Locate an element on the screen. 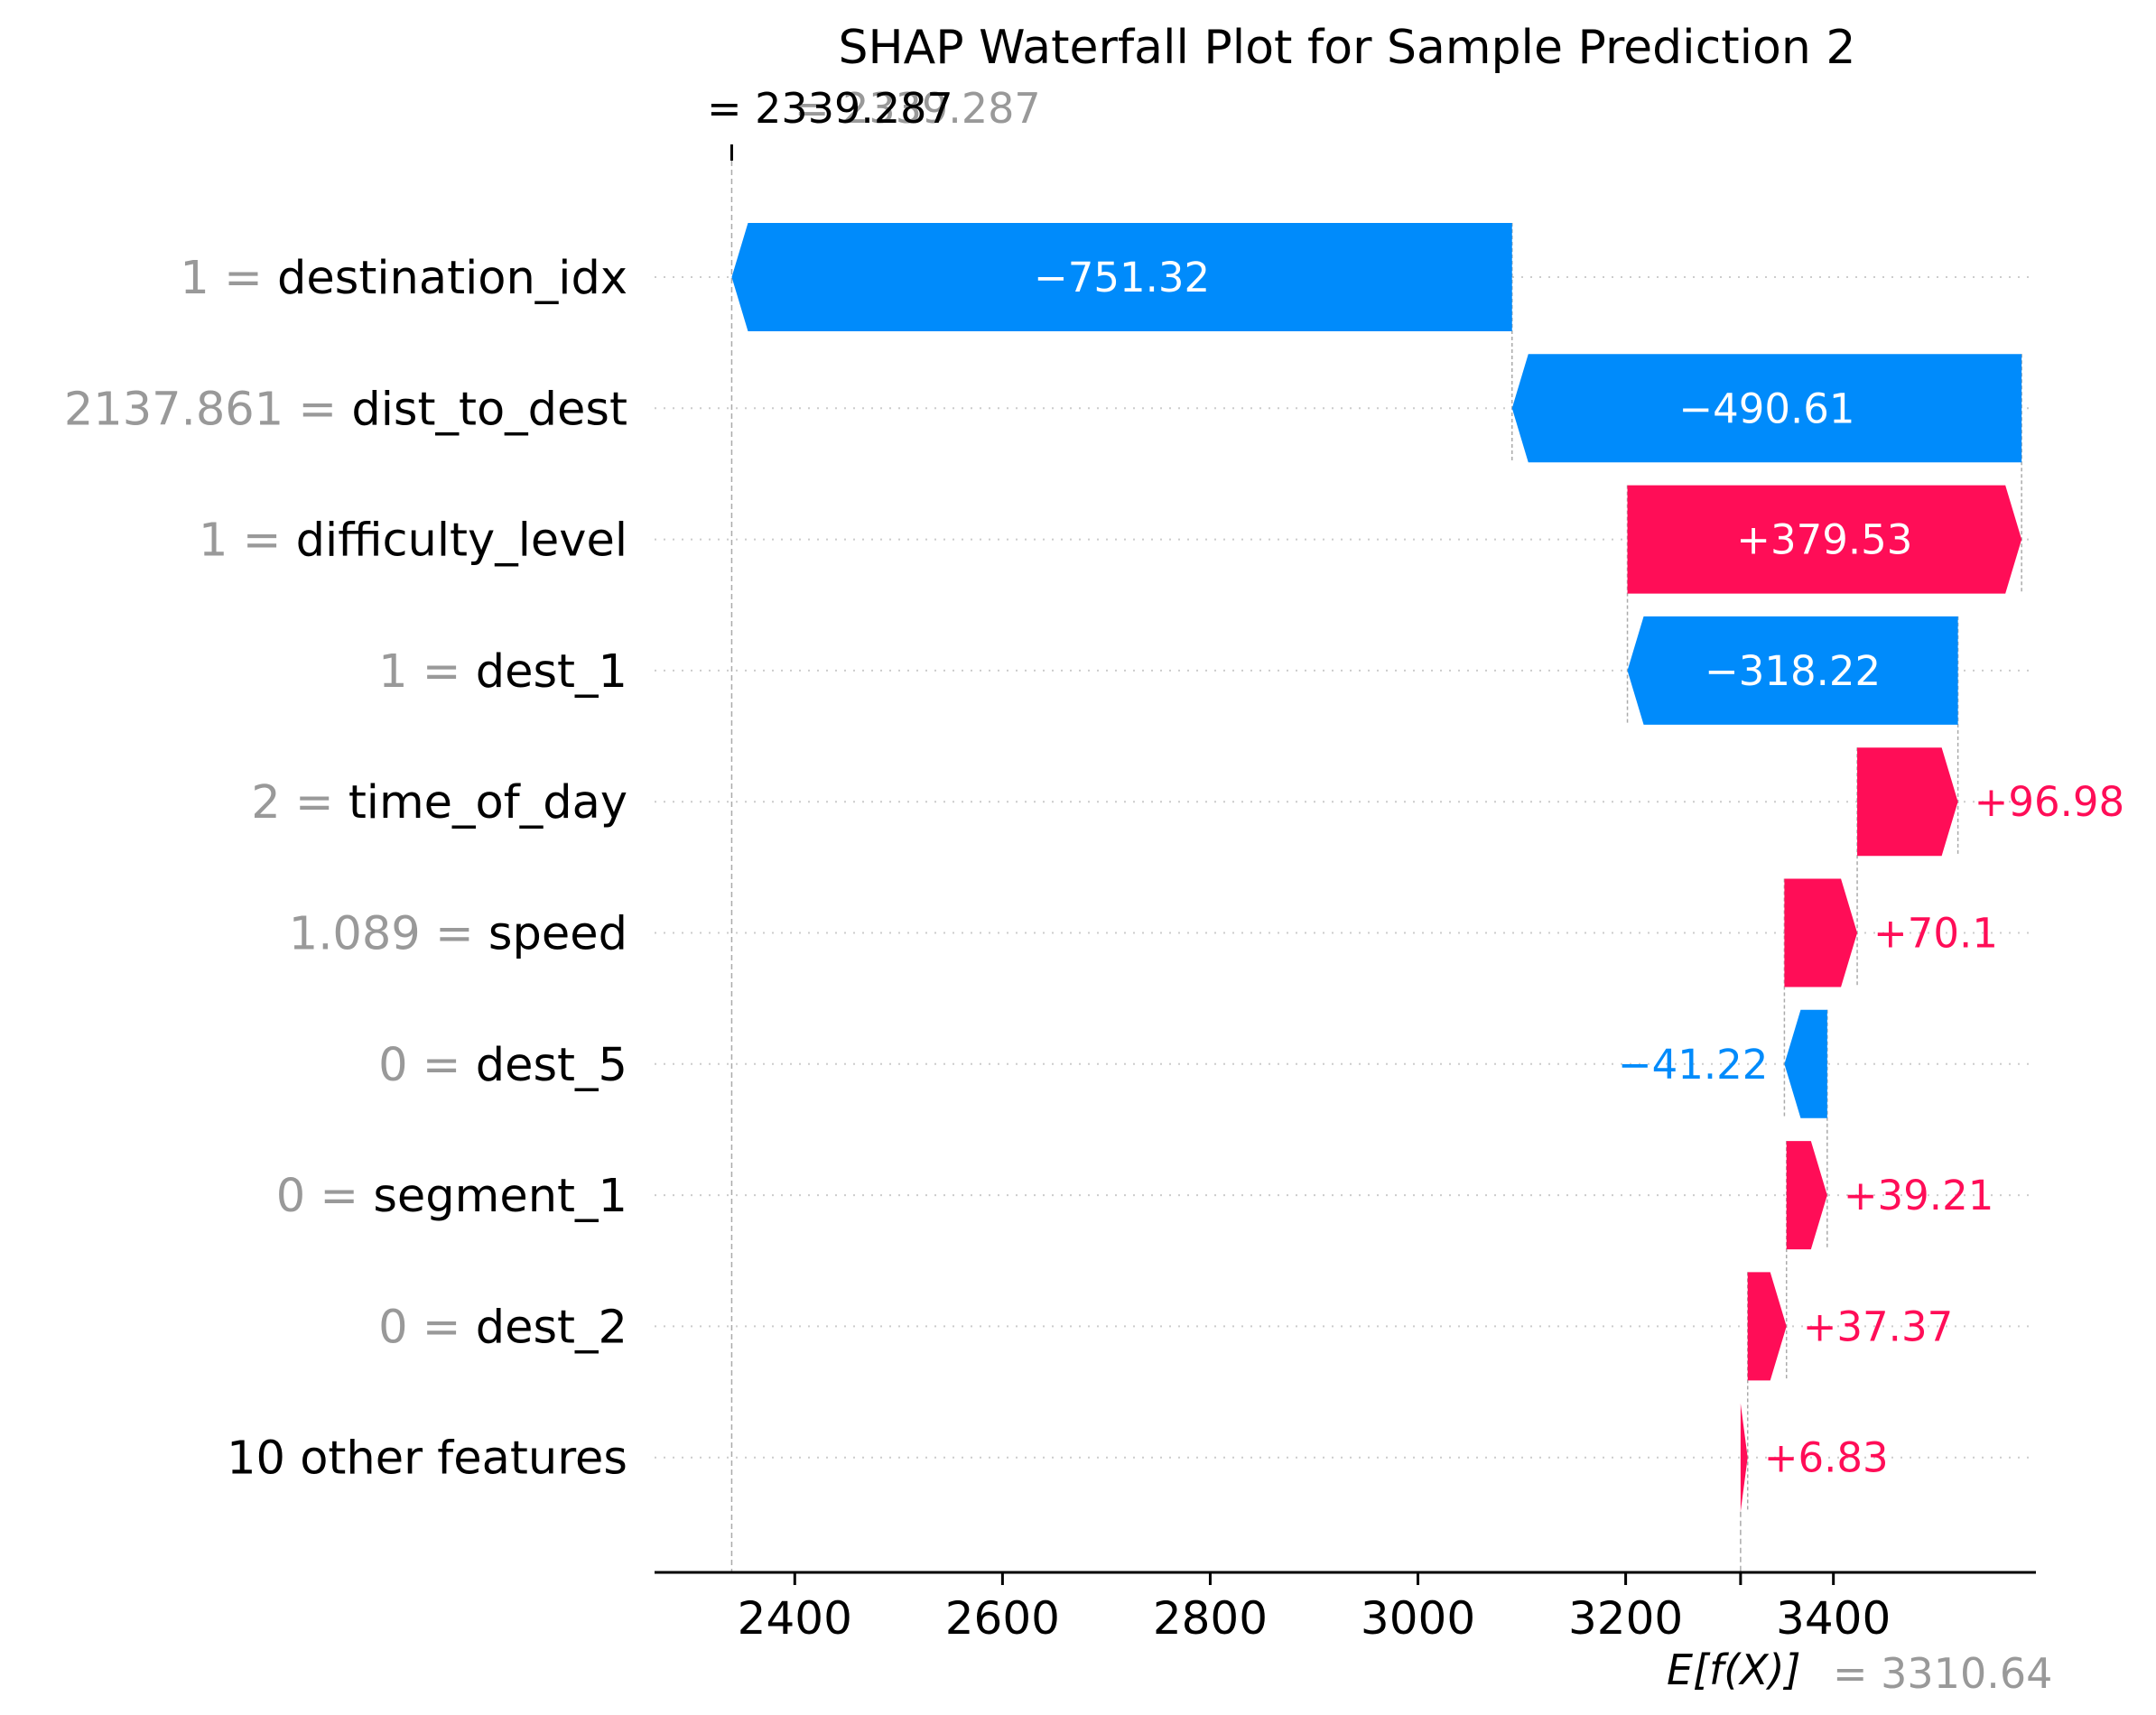 The width and height of the screenshot is (2156, 1715). x-tick-label: 3200 is located at coordinates (1626, 1619).